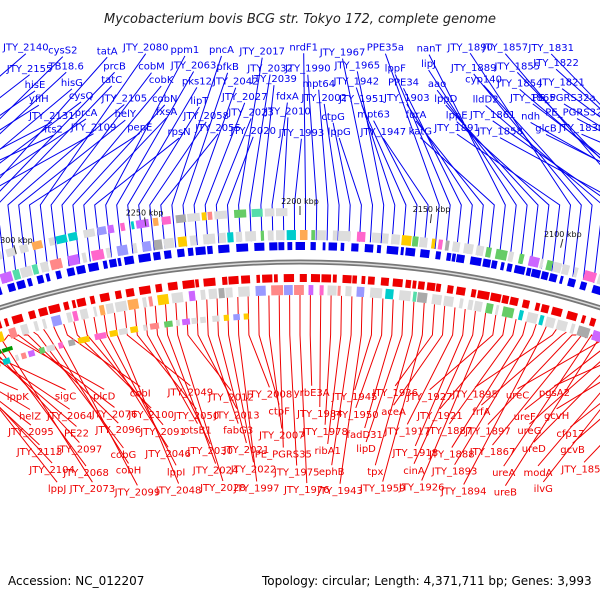 The height and width of the screenshot is (600, 600). What do you see at coordinates (114, 414) in the screenshot?
I see `reverse-gene-label: JTY_2076` at bounding box center [114, 414].